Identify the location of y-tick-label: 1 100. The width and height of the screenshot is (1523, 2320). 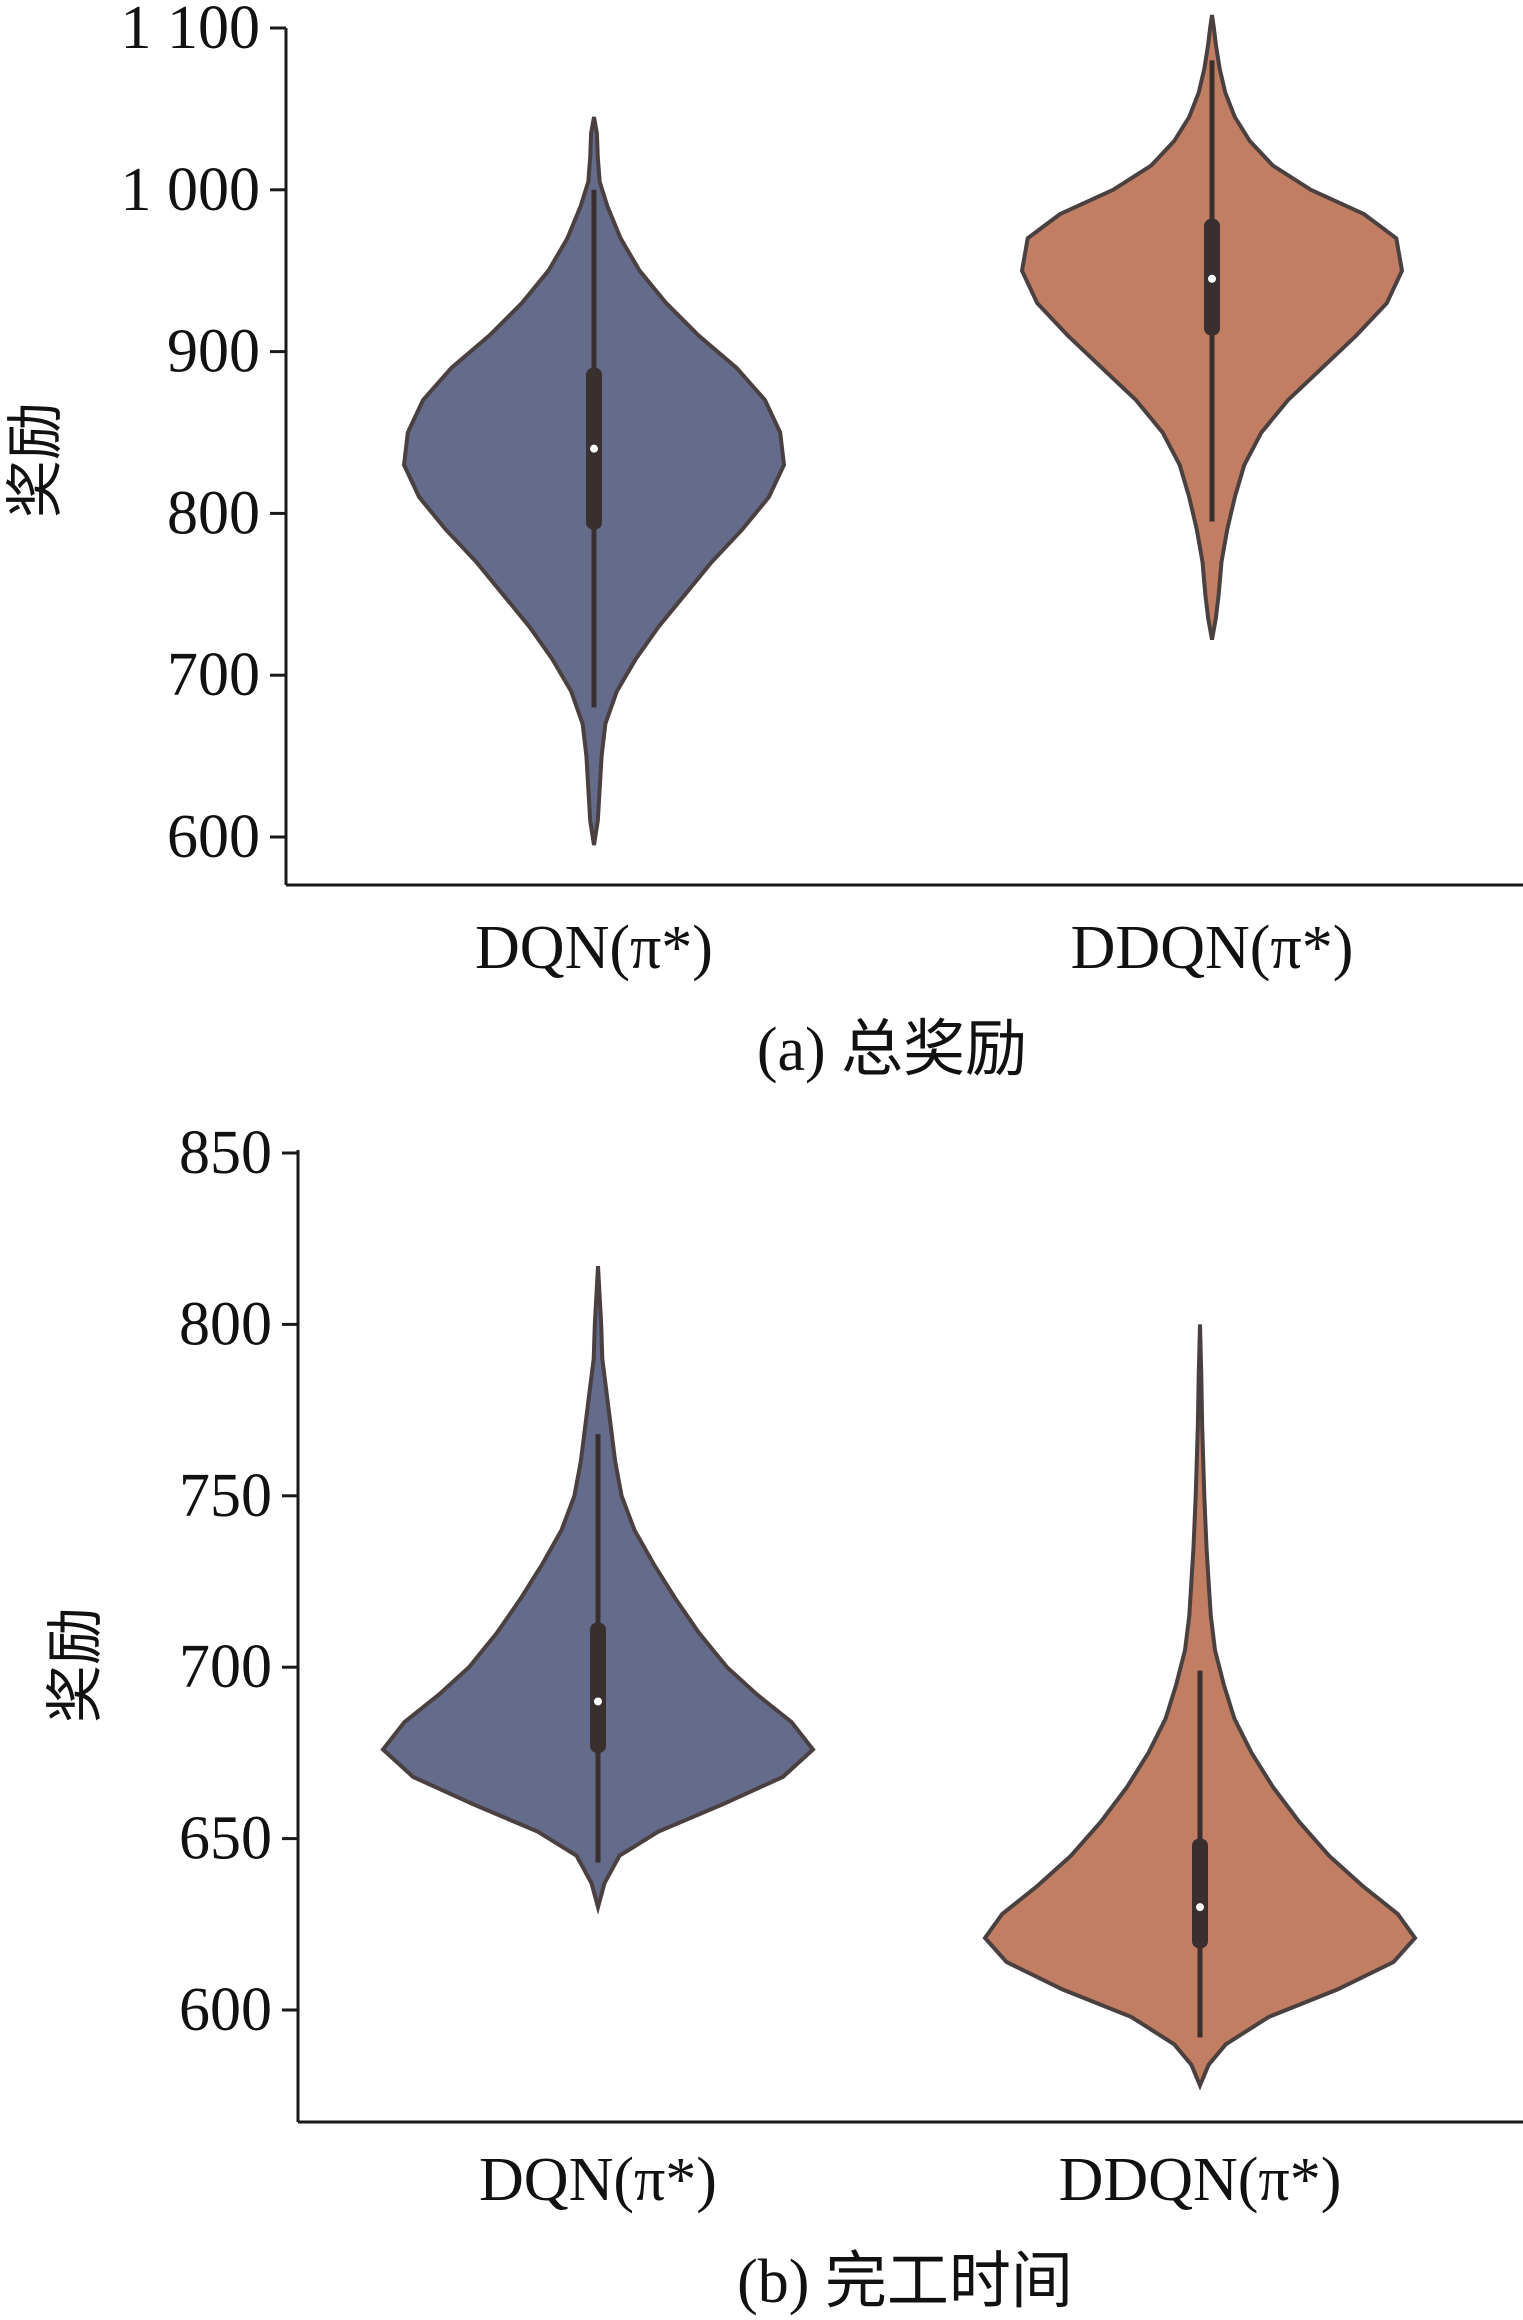
(191, 31).